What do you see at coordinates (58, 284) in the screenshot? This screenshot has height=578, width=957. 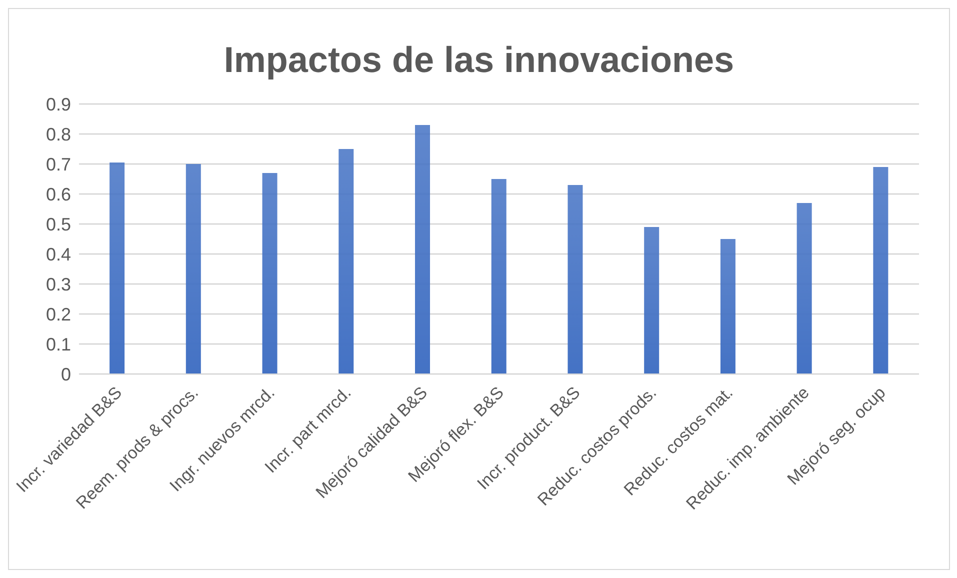 I see `y-tick-label: 0.3` at bounding box center [58, 284].